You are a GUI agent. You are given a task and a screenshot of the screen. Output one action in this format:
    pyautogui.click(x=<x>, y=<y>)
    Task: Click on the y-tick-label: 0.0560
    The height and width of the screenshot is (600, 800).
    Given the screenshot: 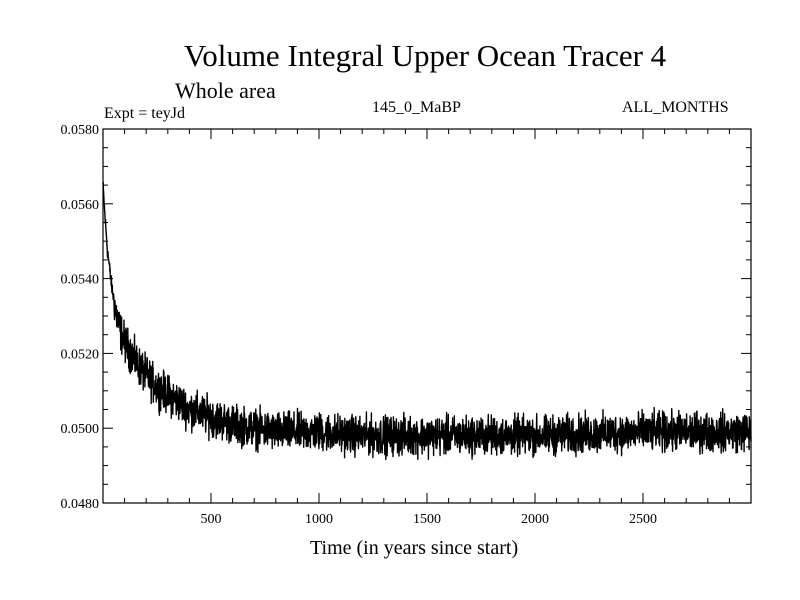 What is the action you would take?
    pyautogui.click(x=80, y=205)
    